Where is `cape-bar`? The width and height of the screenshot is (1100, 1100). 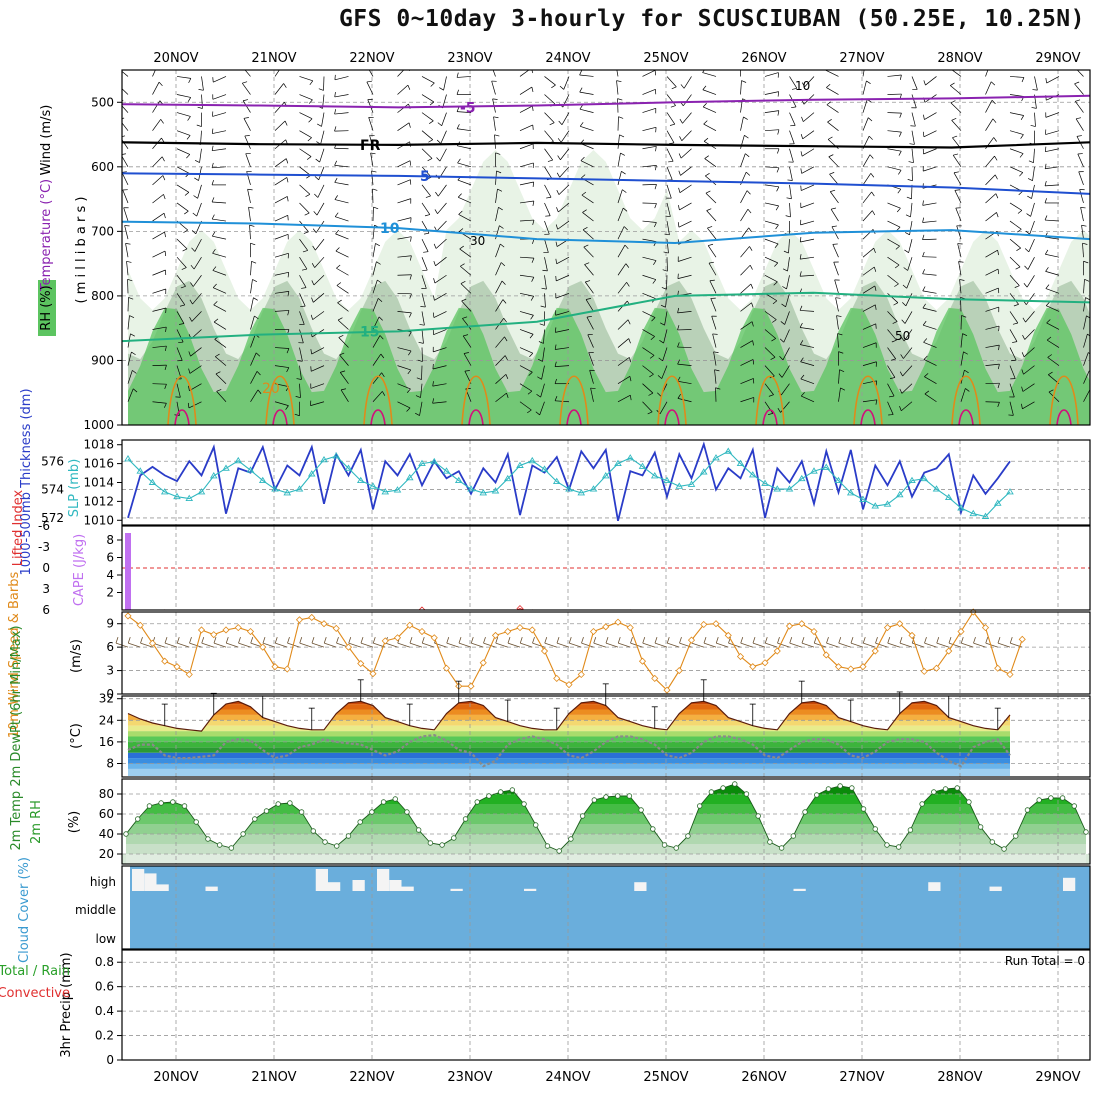 cape-bar is located at coordinates (128, 571).